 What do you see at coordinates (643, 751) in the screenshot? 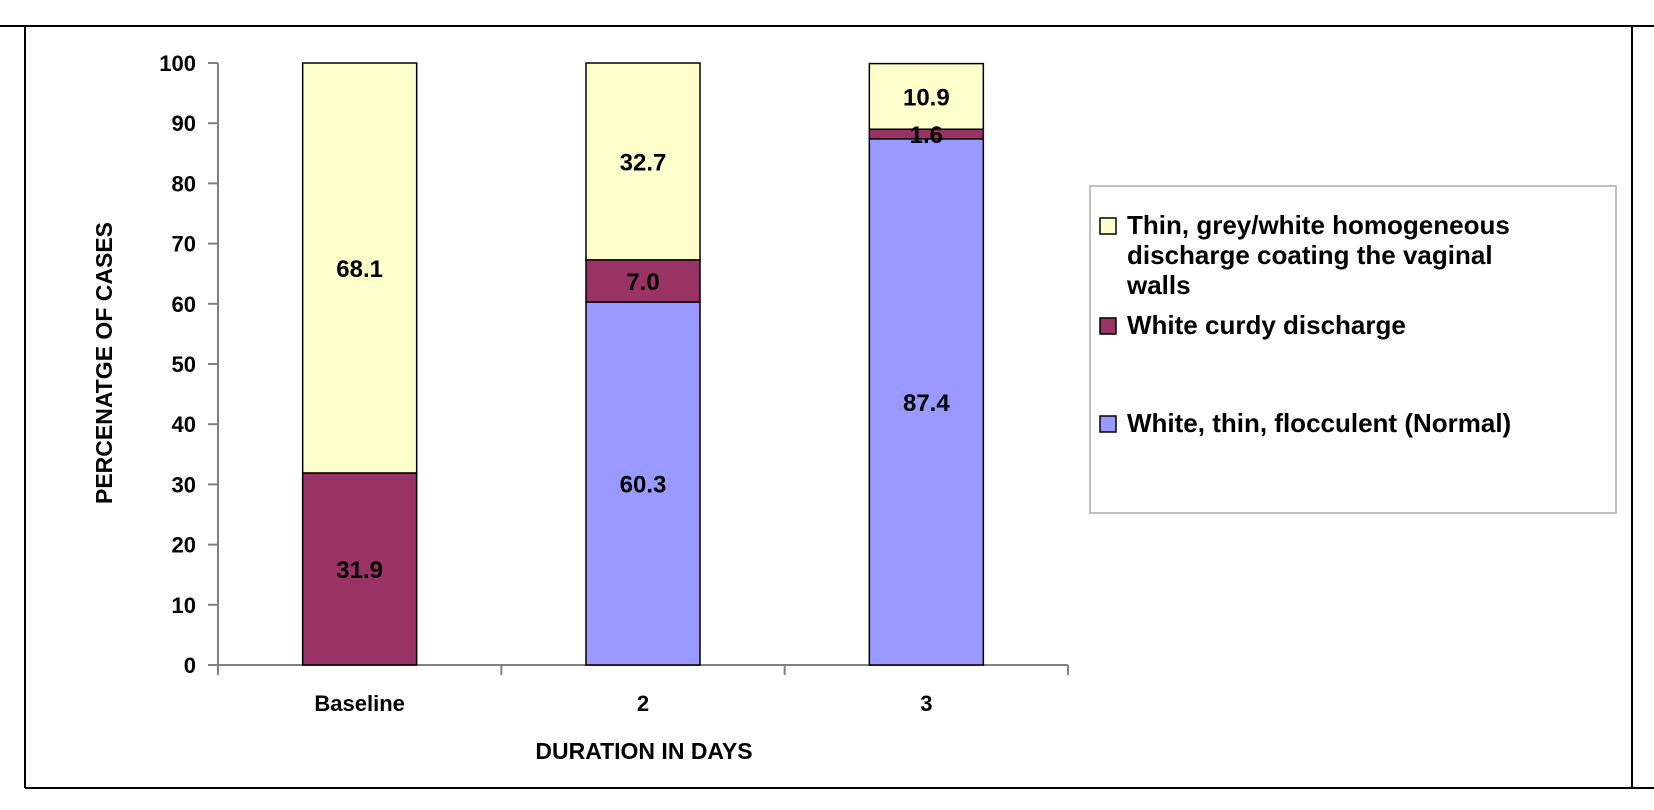
I see `x-axis-title: DURATION IN DAYS` at bounding box center [643, 751].